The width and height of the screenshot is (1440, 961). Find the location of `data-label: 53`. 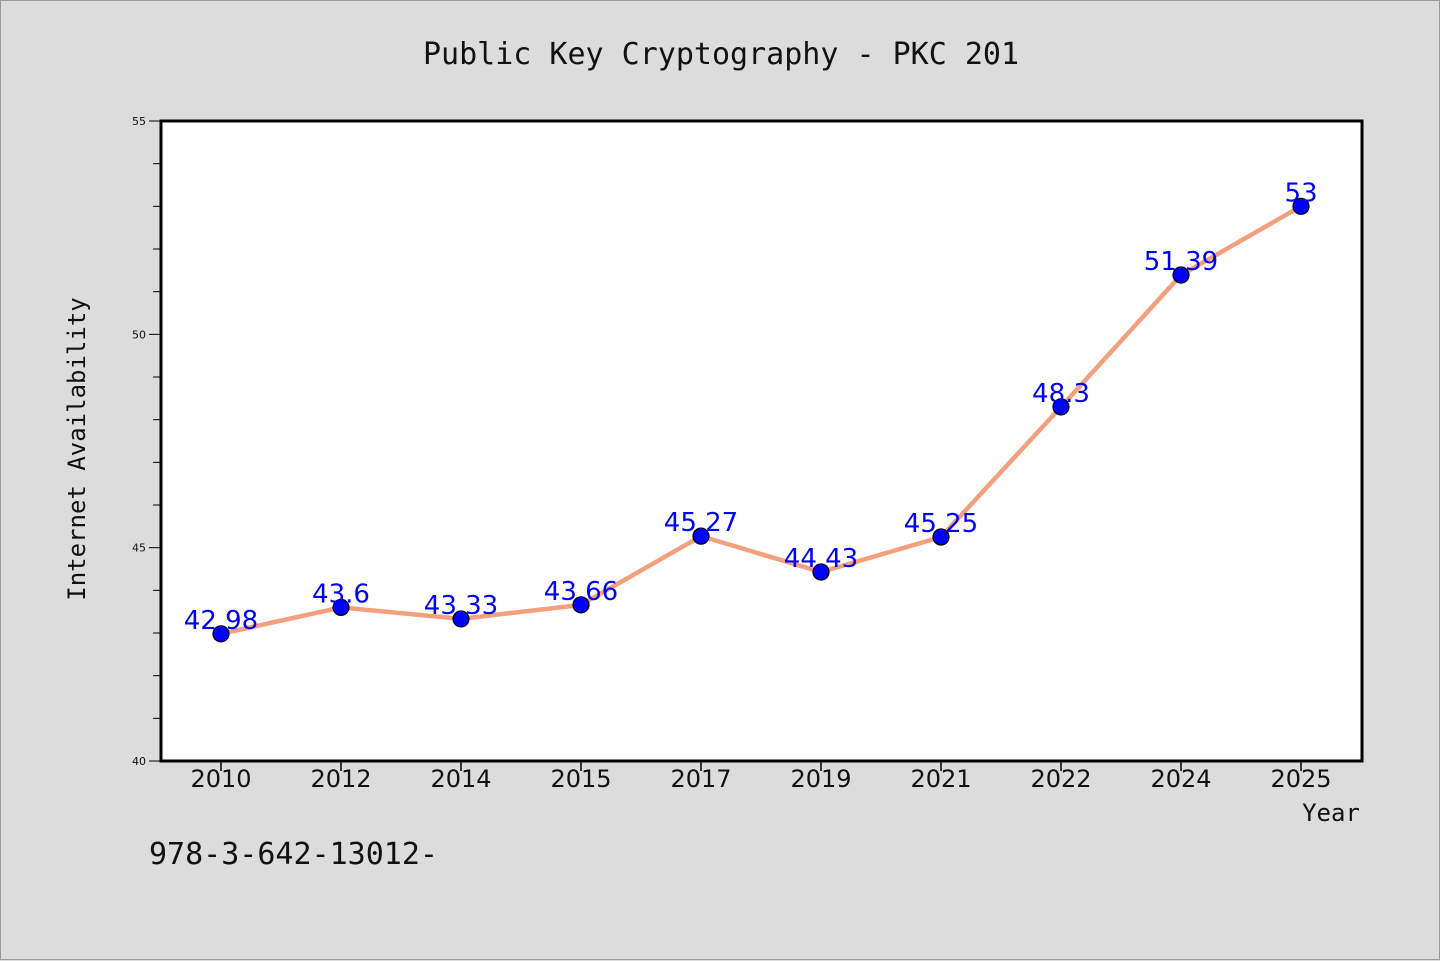

data-label: 53 is located at coordinates (1300, 193).